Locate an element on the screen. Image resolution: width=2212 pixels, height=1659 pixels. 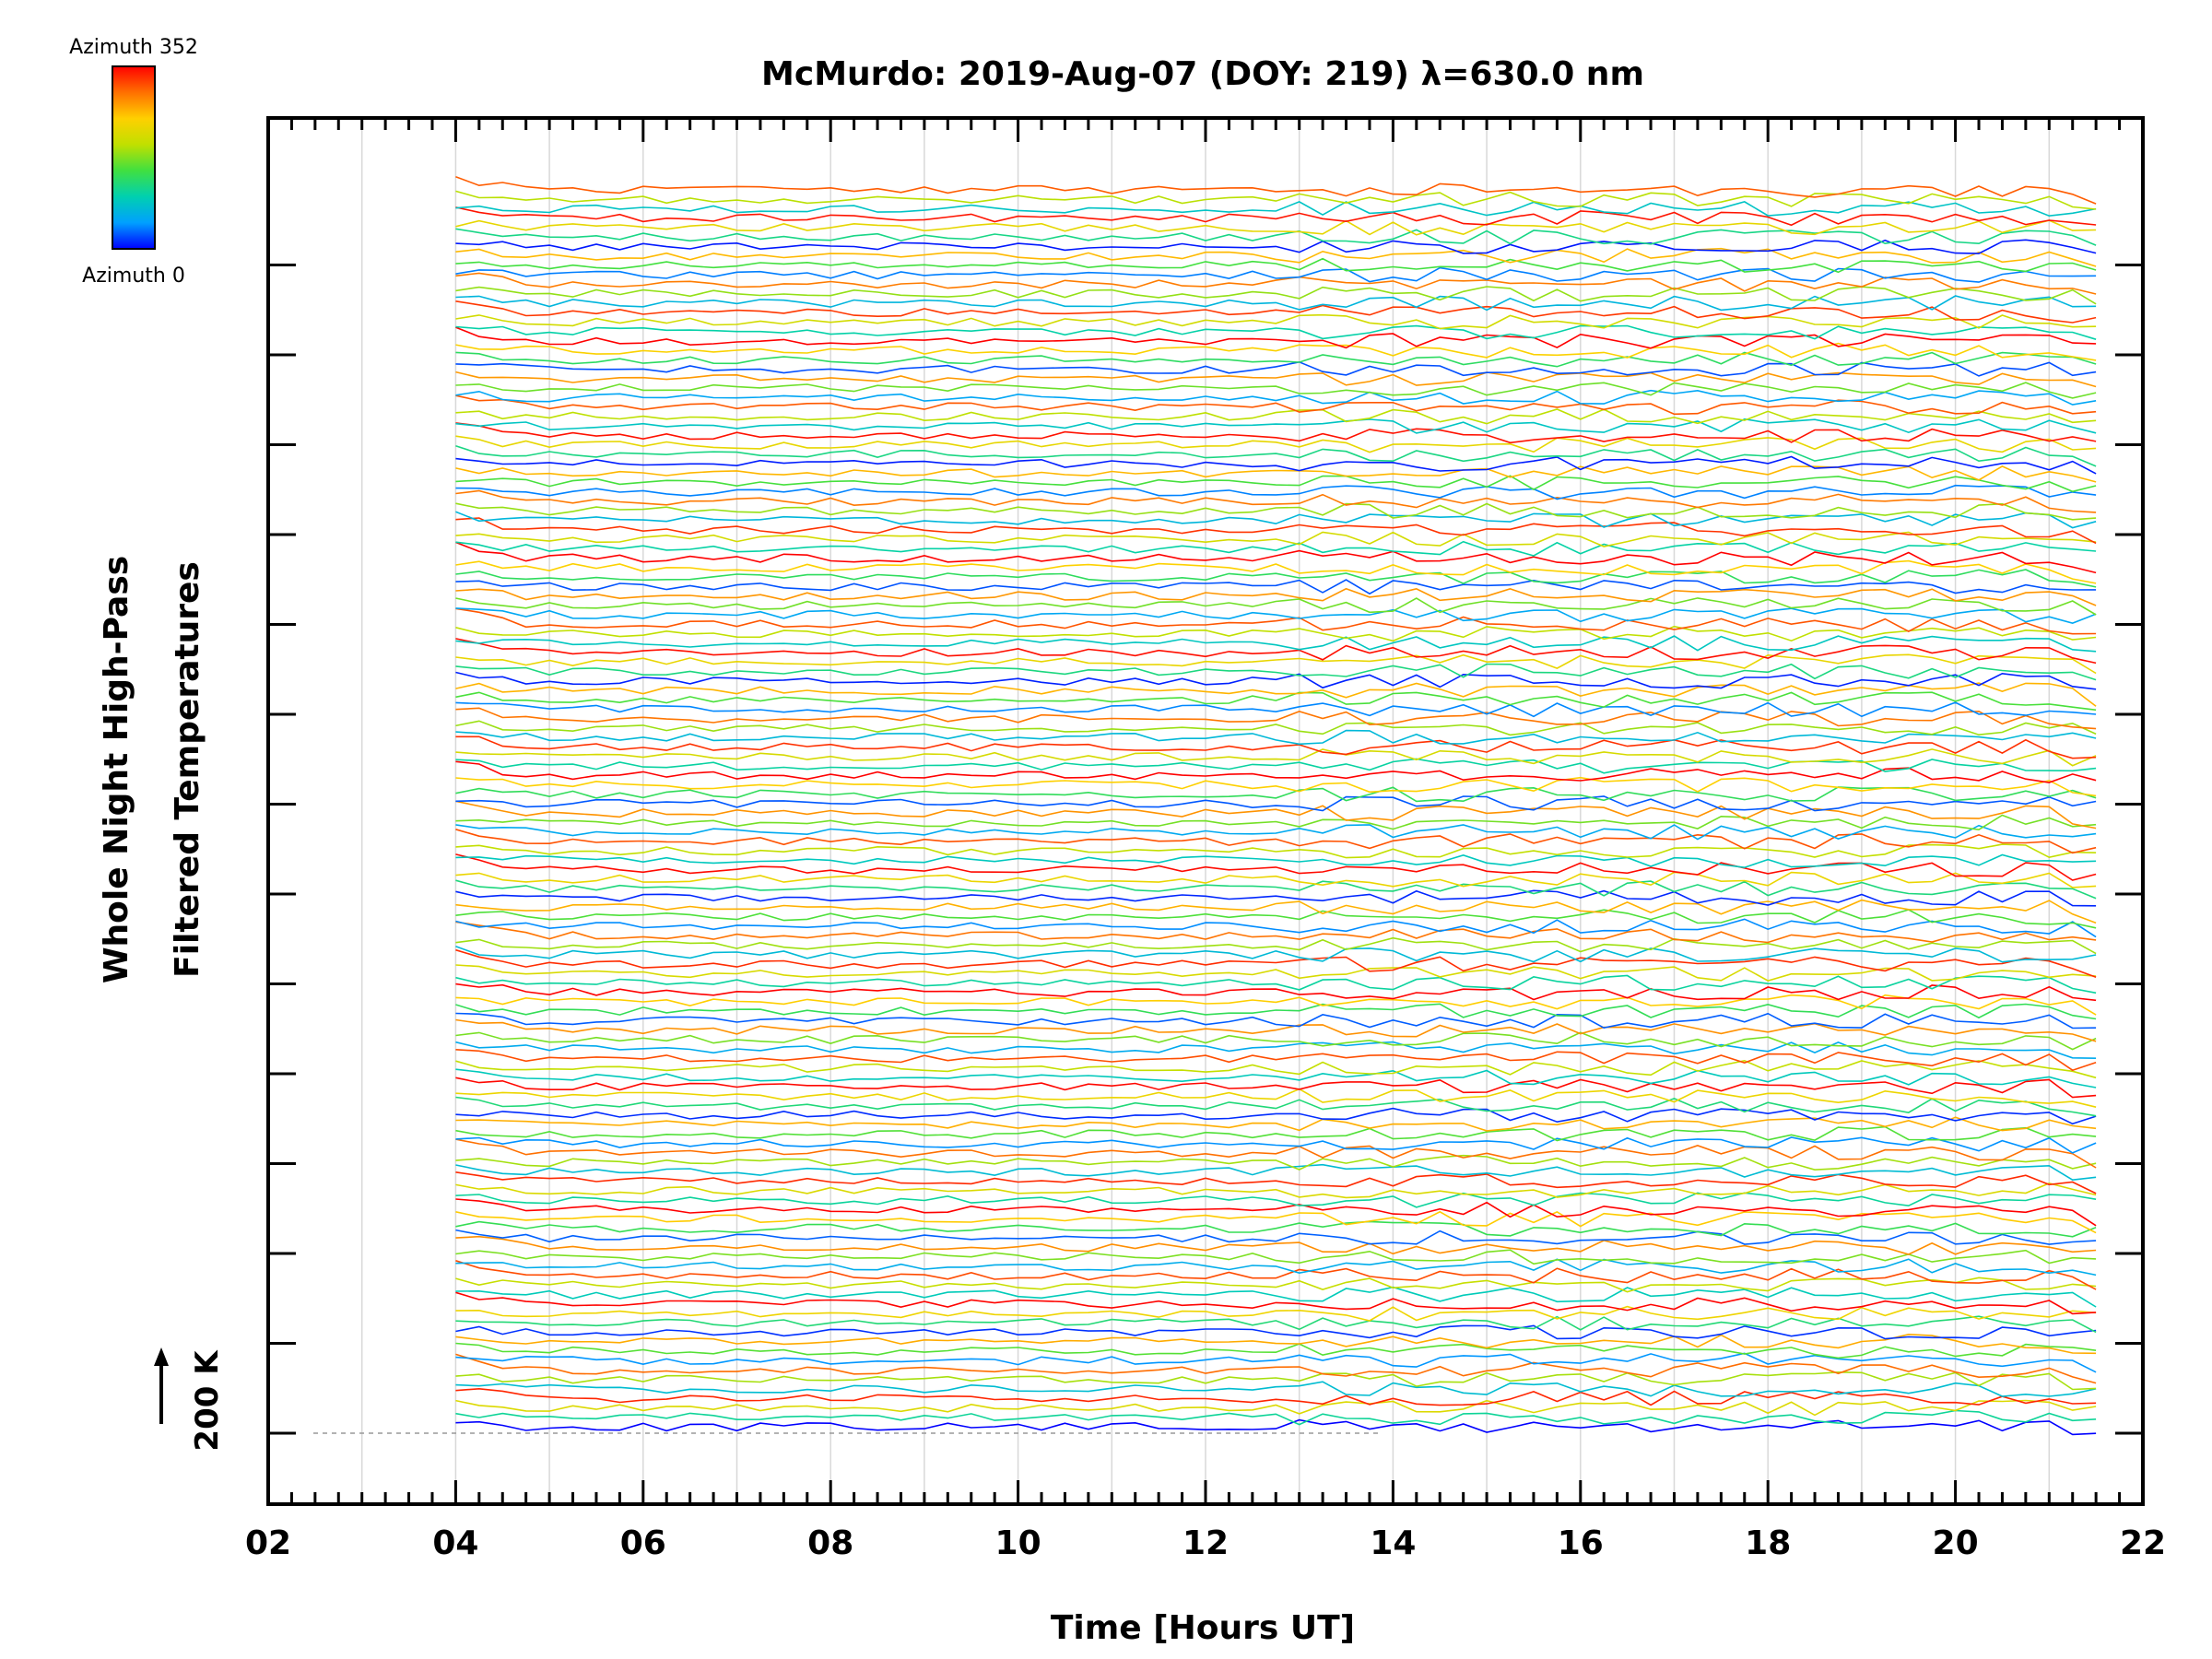
x-tick-label: 08 is located at coordinates (830, 1543).